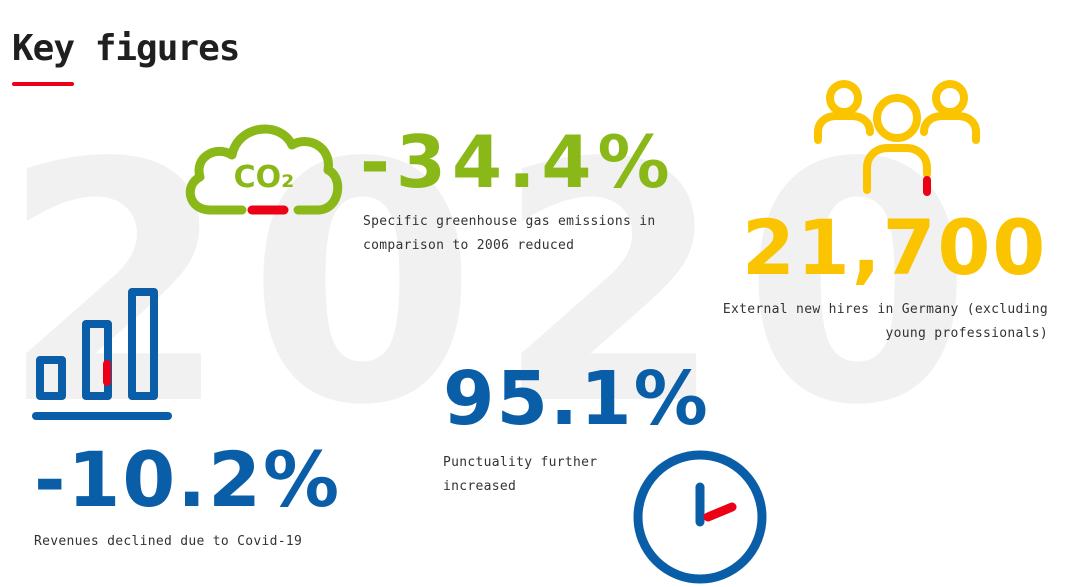 The width and height of the screenshot is (1080, 587). Describe the element at coordinates (188, 479) in the screenshot. I see `revenues-value: -10.2%` at that location.